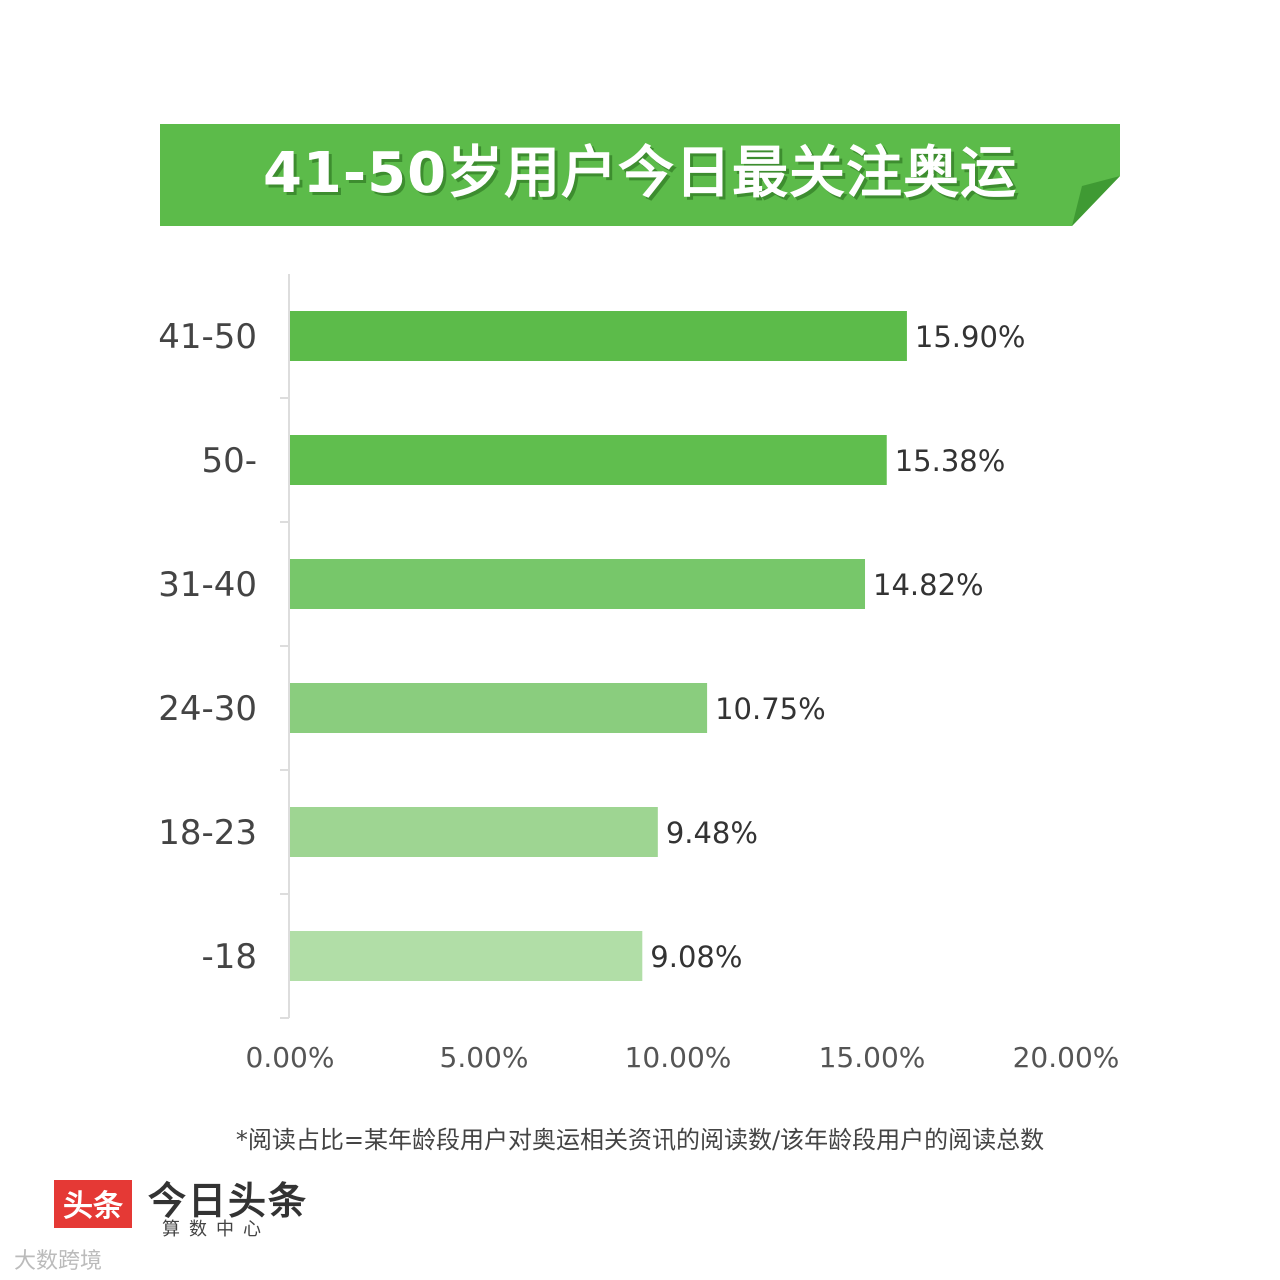  I want to click on value-label: 10.75%, so click(770, 709).